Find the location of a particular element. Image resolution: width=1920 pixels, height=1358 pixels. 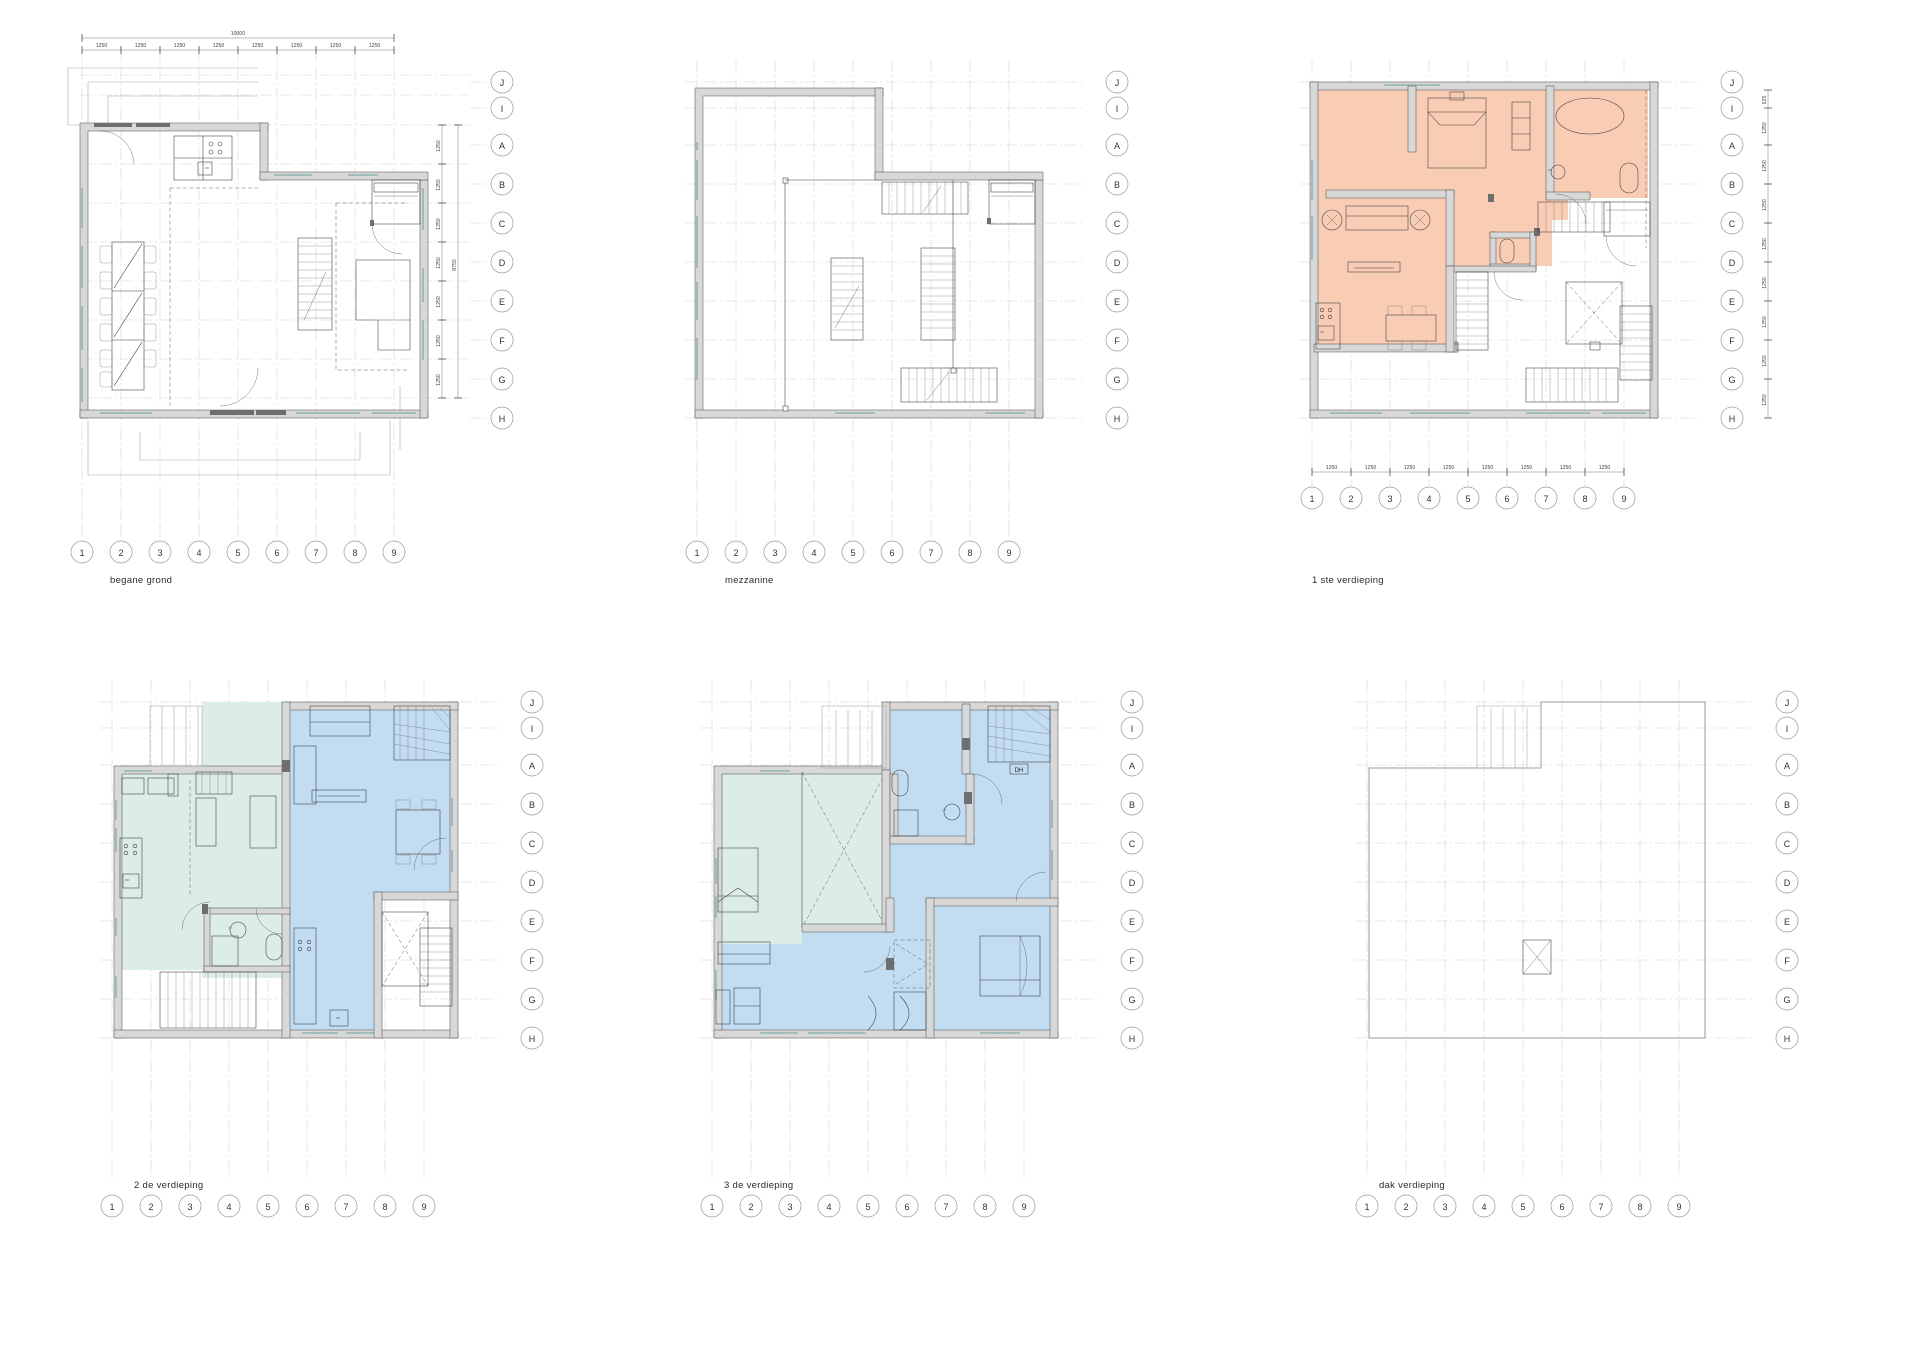

bed-3-mint is located at coordinates (738, 880).